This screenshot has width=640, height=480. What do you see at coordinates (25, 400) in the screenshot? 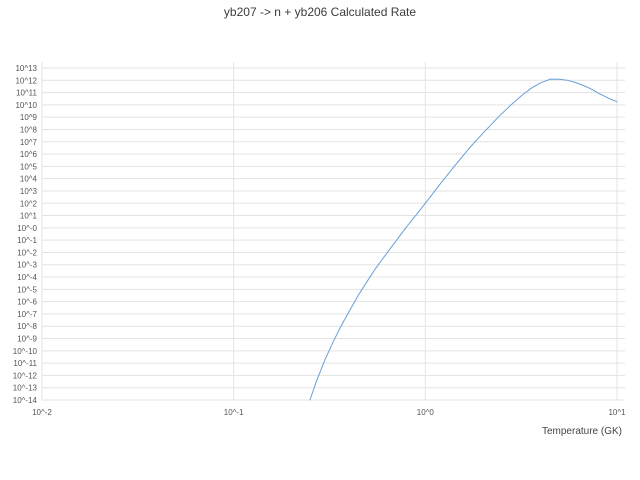
I see `y-tick-label: 10^-14` at bounding box center [25, 400].